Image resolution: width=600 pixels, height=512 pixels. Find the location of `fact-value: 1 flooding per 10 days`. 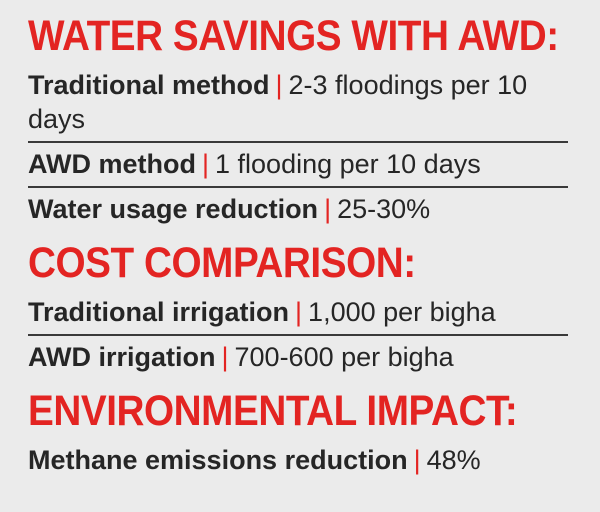

fact-value: 1 flooding per 10 days is located at coordinates (348, 164).